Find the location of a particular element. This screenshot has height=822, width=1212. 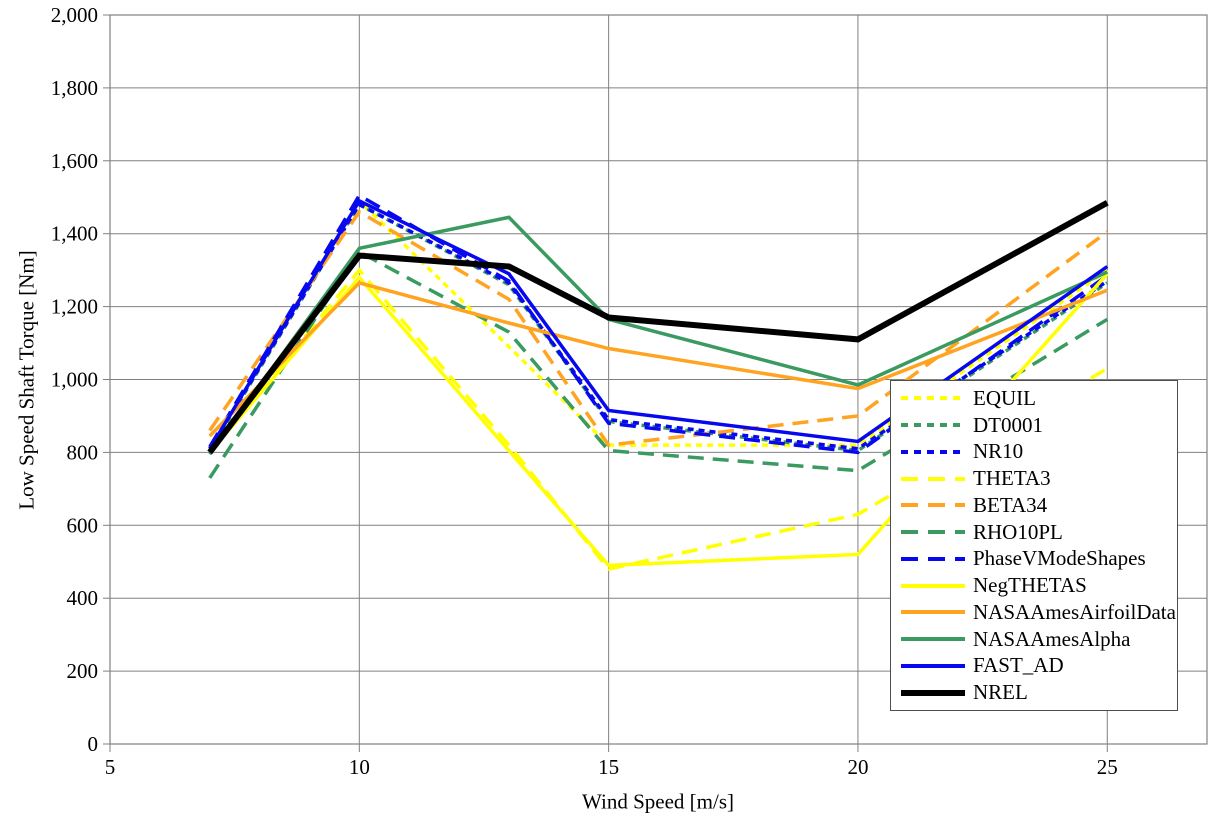

legend-item-FAST_AD: FAST_AD is located at coordinates (1039, 666).